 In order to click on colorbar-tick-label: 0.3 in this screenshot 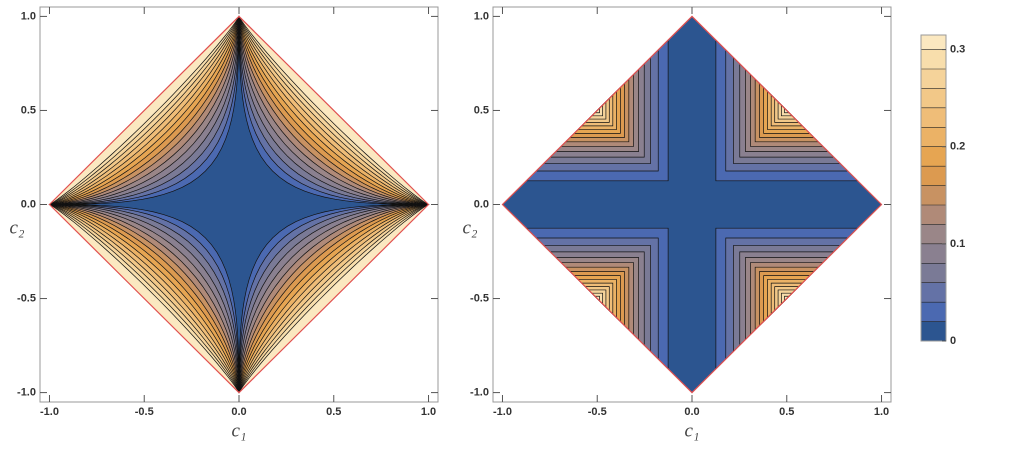, I will do `click(957, 49)`.